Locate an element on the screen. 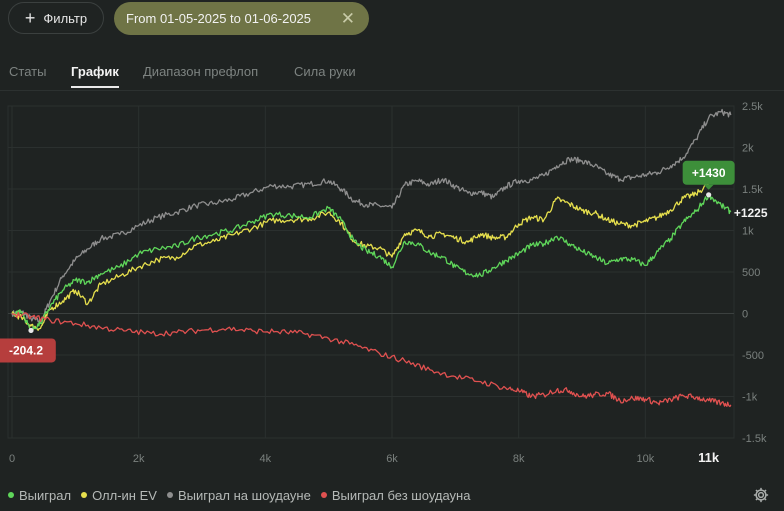 Image resolution: width=784 pixels, height=511 pixels. filter-button: + Фильтр is located at coordinates (56, 18).